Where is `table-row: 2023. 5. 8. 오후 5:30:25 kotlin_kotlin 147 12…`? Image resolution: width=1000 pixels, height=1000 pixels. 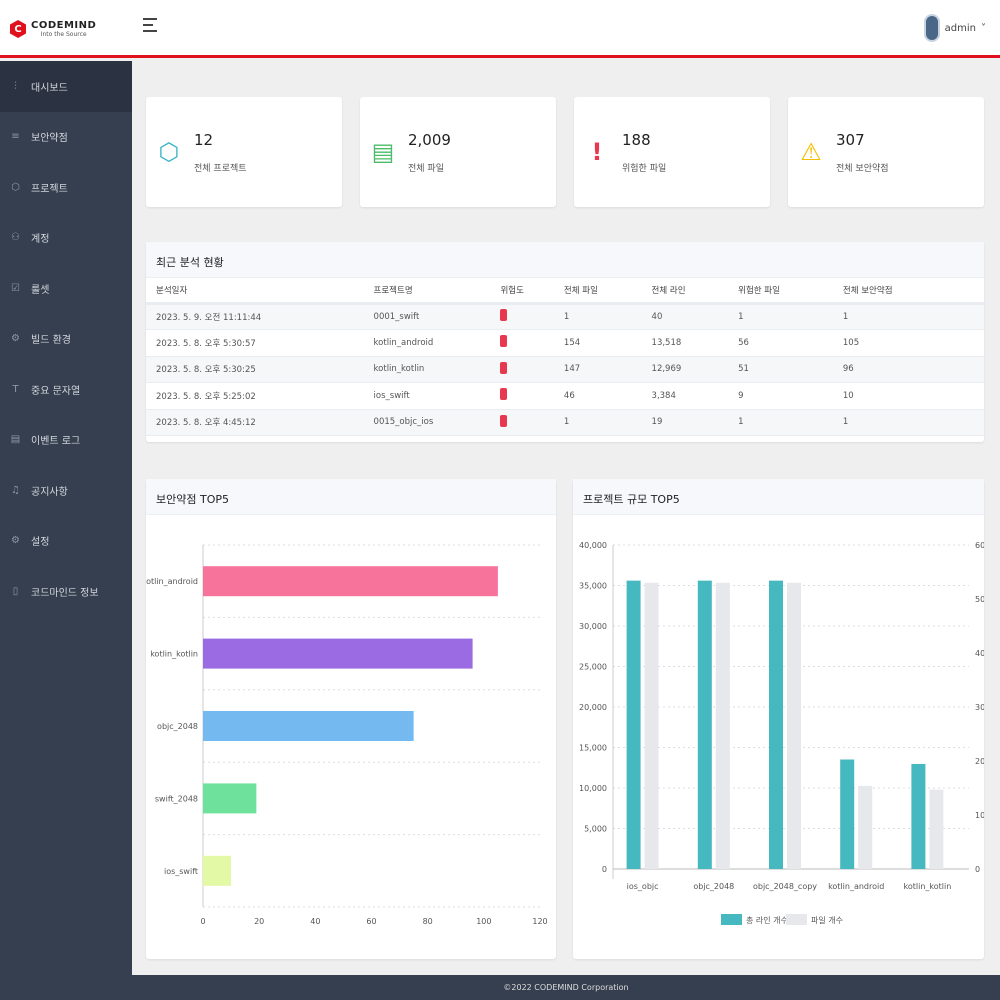
table-row: 2023. 5. 8. 오후 5:30:25 kotlin_kotlin 147 12… is located at coordinates (565, 369).